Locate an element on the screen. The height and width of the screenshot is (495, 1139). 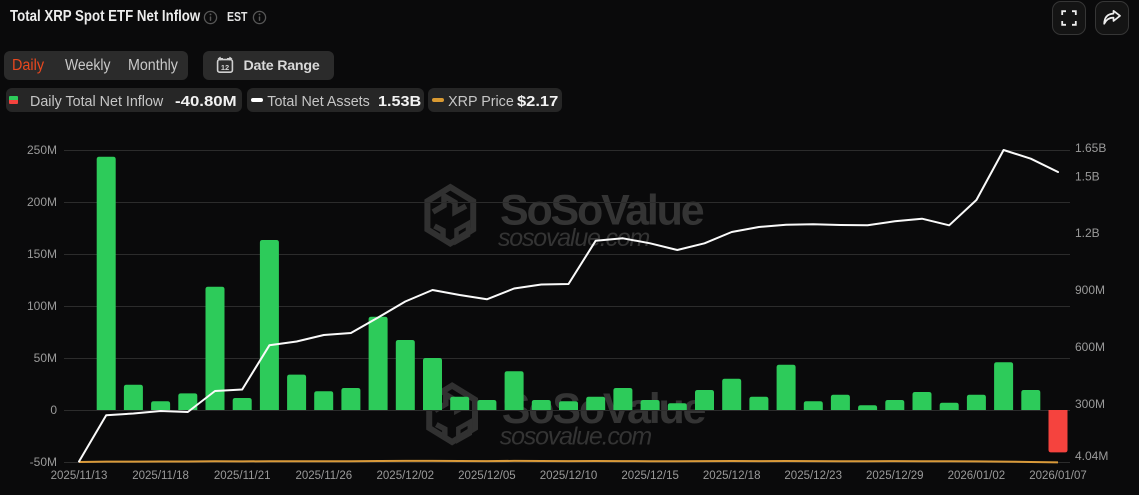
svg-text: 300M is located at coordinates (1090, 404).